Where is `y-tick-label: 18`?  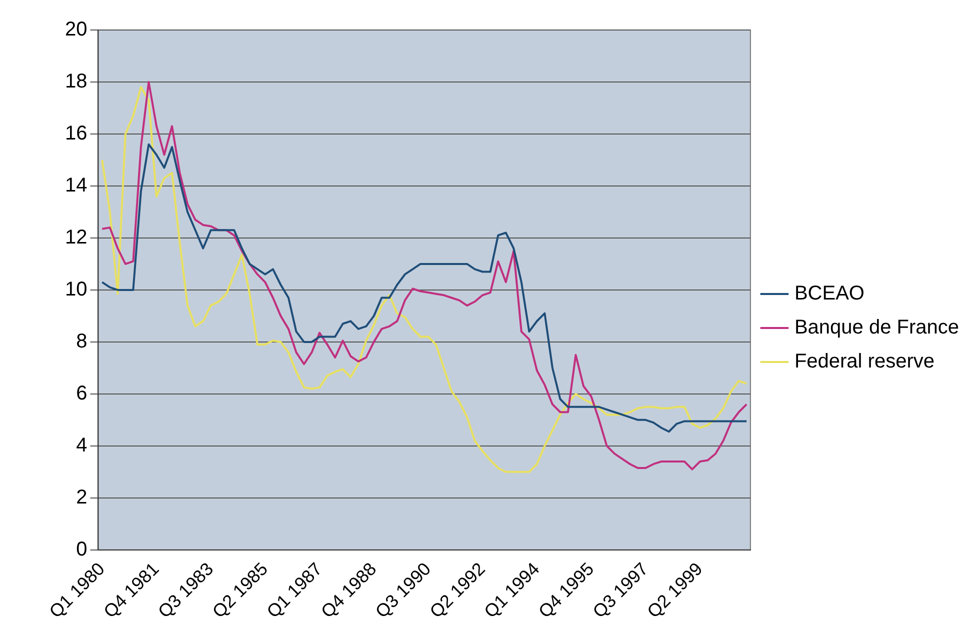
y-tick-label: 18 is located at coordinates (76, 81).